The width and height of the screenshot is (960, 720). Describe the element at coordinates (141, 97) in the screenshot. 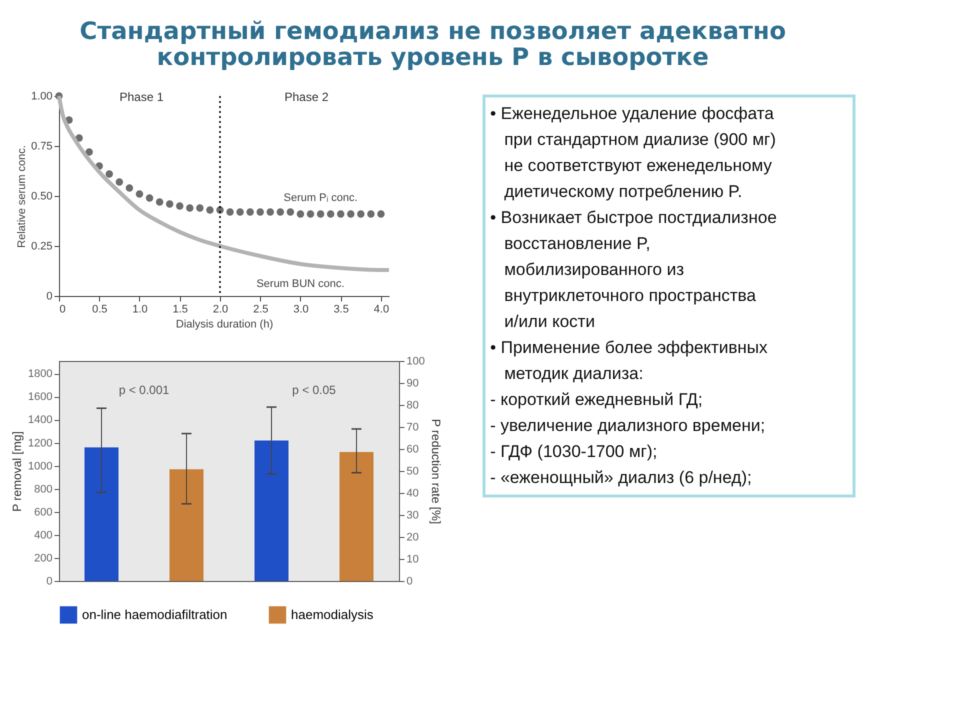

I see `annotation: Phase 1` at that location.